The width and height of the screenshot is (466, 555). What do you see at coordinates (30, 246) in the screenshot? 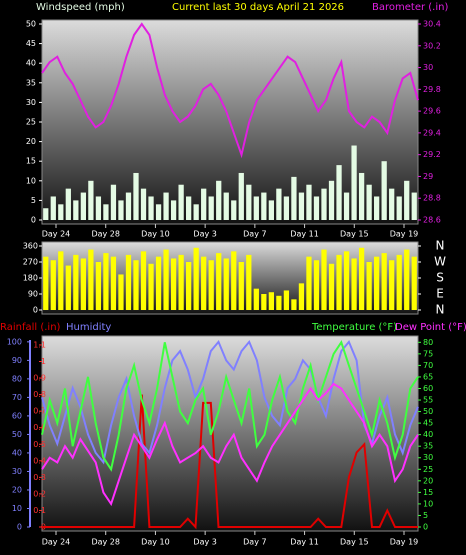
I see `y-tick-label: 360` at bounding box center [30, 246].